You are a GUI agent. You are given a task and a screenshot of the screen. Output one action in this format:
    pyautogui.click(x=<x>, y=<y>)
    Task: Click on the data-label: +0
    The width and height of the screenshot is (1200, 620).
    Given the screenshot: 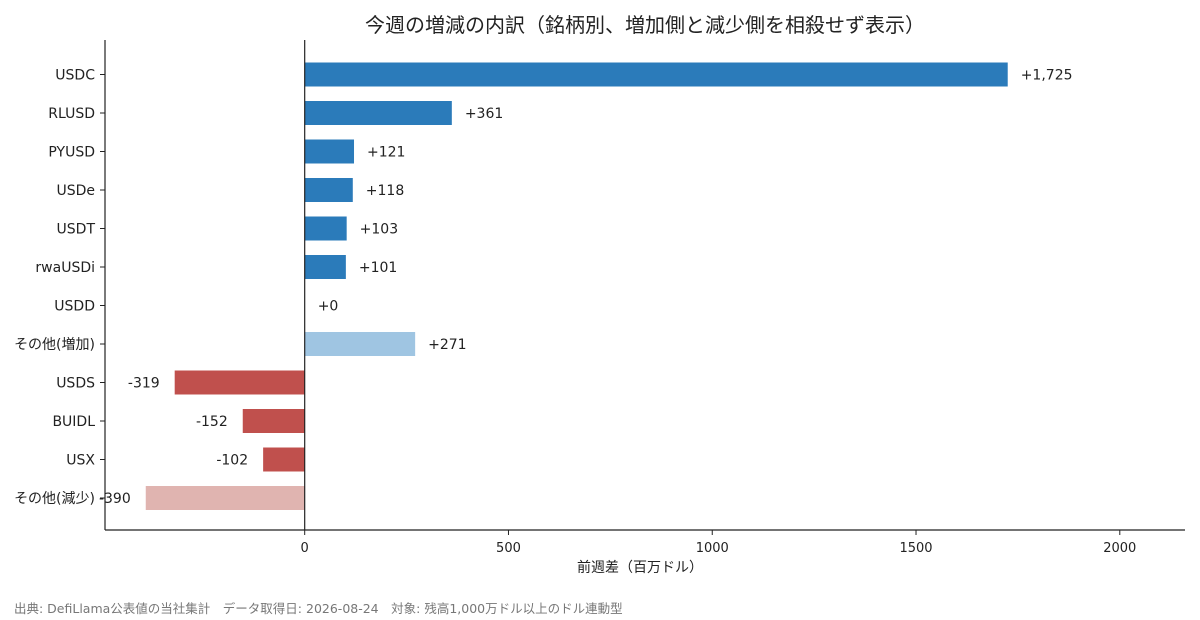 What is the action you would take?
    pyautogui.click(x=328, y=307)
    